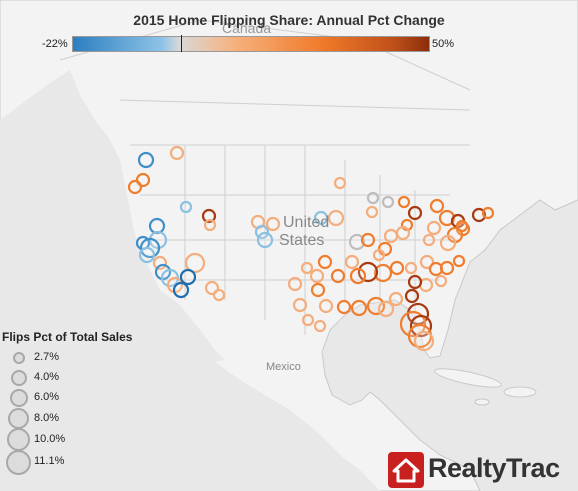 This screenshot has height=491, width=578. Describe the element at coordinates (370, 342) in the screenshot. I see `gulf-of-mexico` at that location.